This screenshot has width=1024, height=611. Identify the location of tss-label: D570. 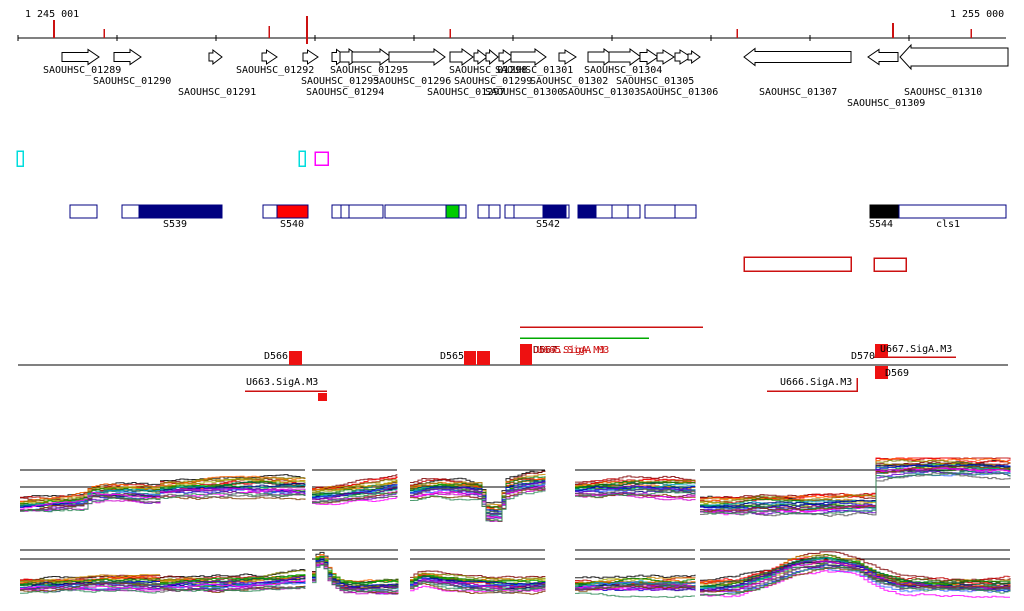
(863, 356).